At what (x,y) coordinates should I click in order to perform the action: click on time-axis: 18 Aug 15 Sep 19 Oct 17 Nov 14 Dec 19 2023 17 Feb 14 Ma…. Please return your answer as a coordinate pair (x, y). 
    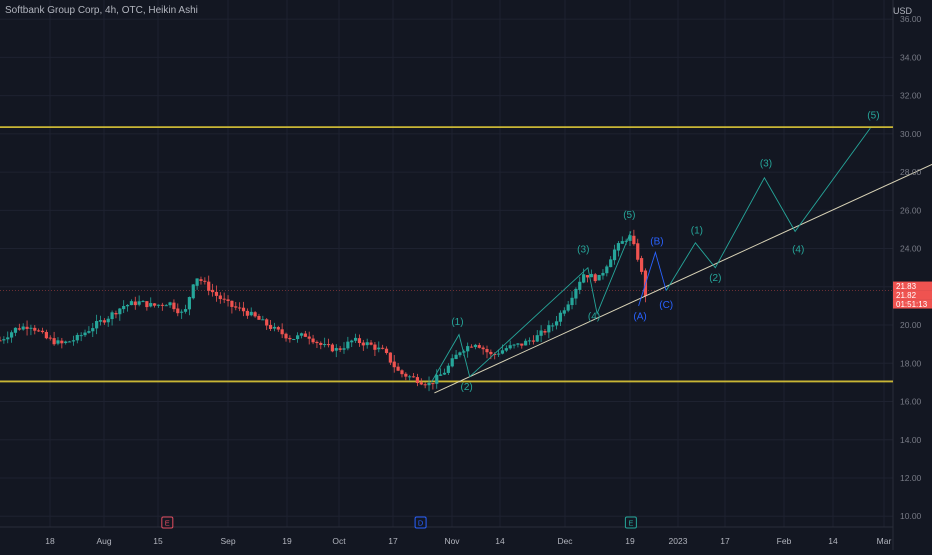
    Looking at the image, I should click on (468, 541).